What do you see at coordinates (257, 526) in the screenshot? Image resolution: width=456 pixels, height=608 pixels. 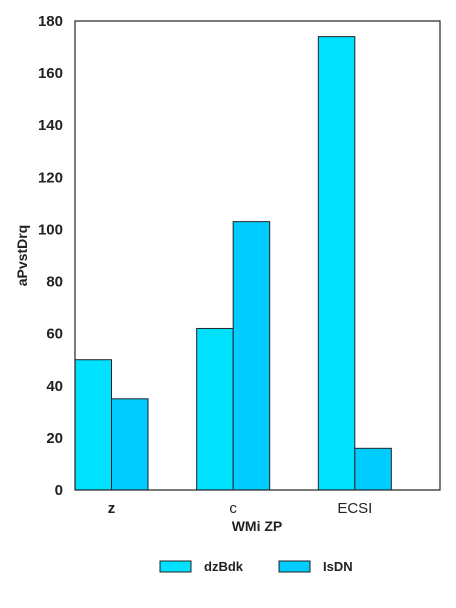 I see `x-axis-title: WMi ZP` at bounding box center [257, 526].